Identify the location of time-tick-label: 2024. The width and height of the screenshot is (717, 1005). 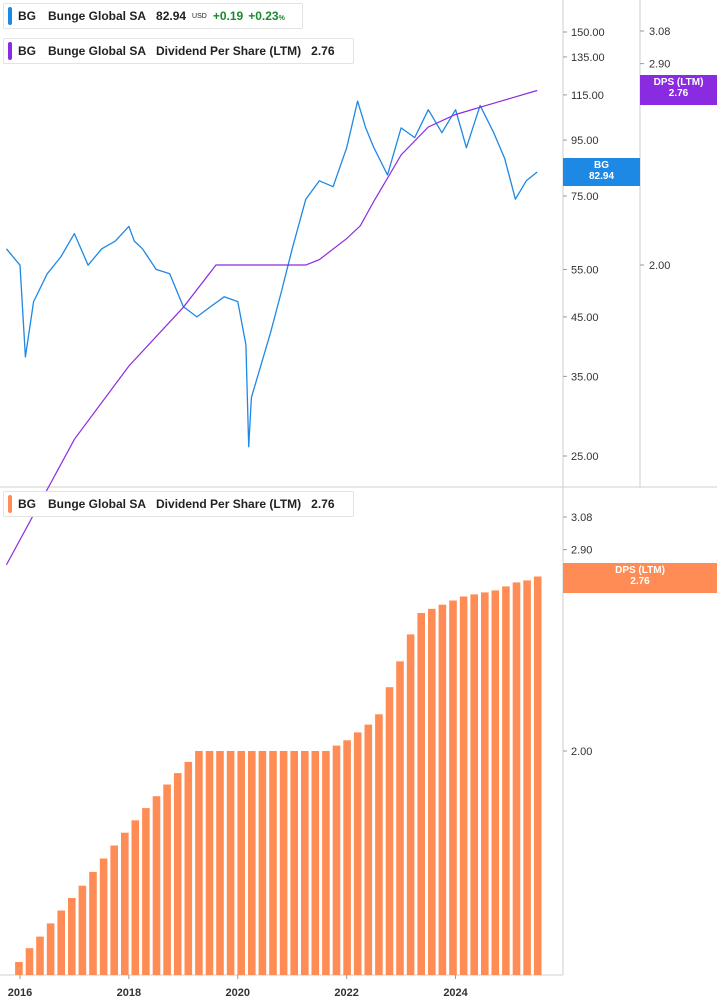
(455, 993).